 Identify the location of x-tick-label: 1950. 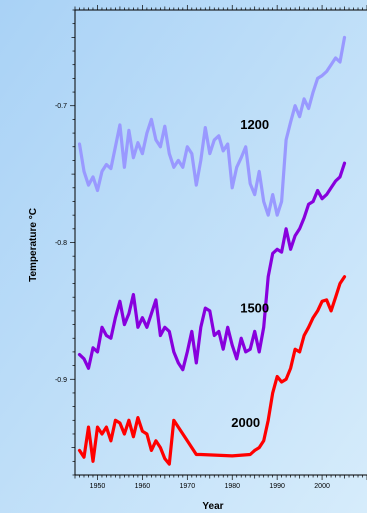
(98, 486).